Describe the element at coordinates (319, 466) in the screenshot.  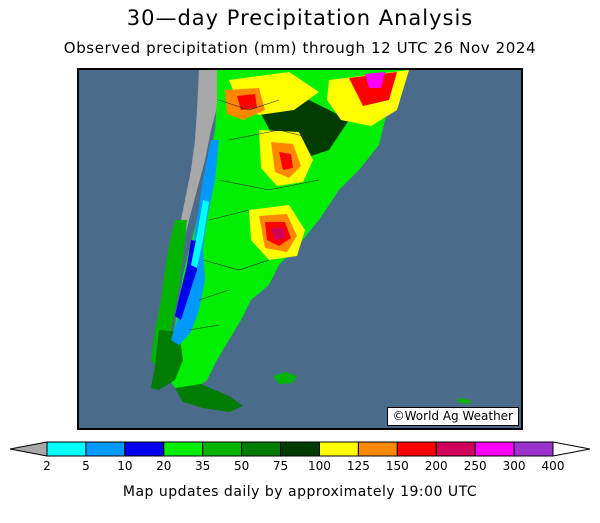
I see `colorbar-tick-label: 100` at that location.